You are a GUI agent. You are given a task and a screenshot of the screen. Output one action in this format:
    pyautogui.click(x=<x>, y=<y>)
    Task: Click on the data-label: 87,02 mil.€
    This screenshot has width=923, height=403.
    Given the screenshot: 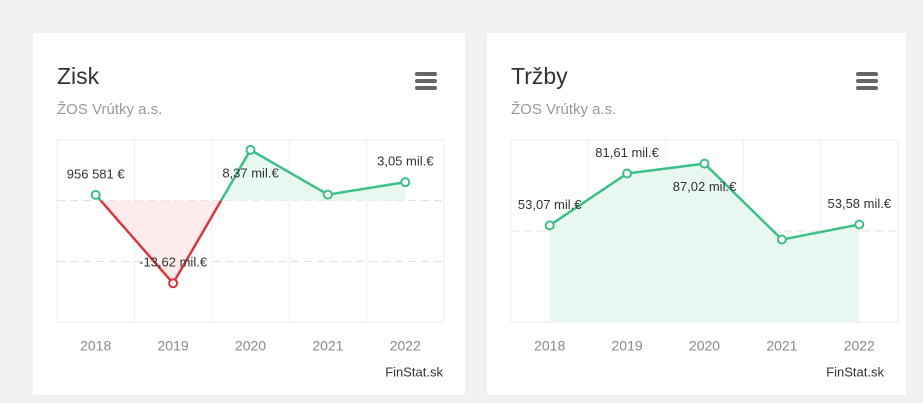 What is the action you would take?
    pyautogui.click(x=705, y=186)
    